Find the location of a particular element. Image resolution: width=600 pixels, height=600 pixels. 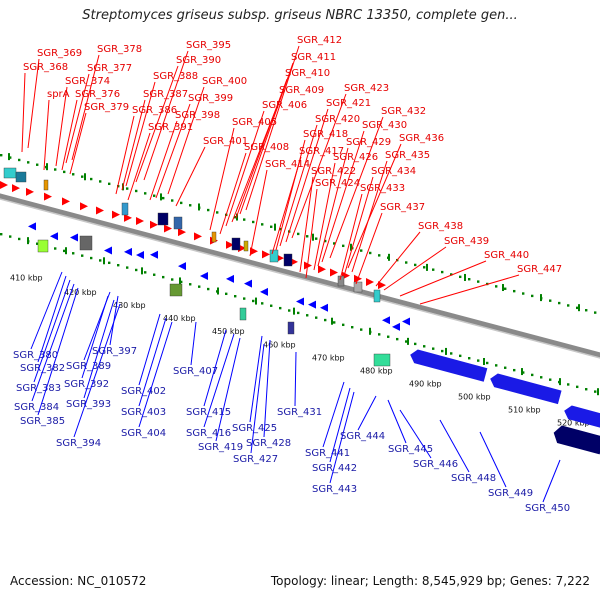

gene-label-reverse: SGR_425 is located at coordinates (254, 428).